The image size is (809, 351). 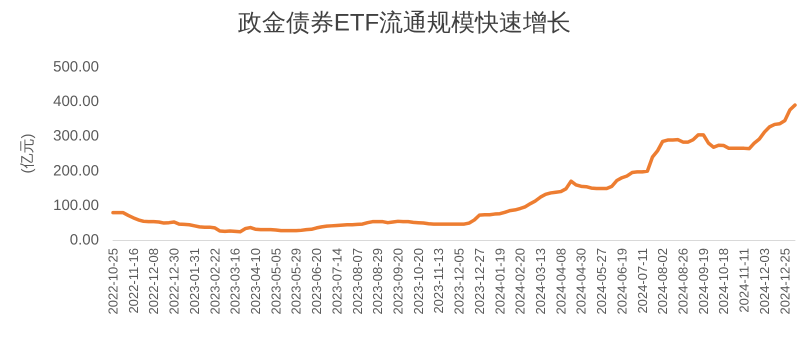 What do you see at coordinates (500, 281) in the screenshot?
I see `x-tick-label: 2024-01-19` at bounding box center [500, 281].